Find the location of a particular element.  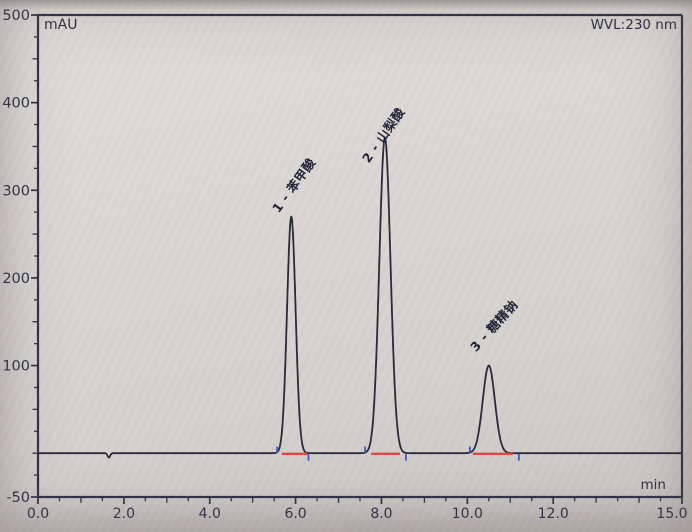

y-tick-label: 100 is located at coordinates (16, 367).